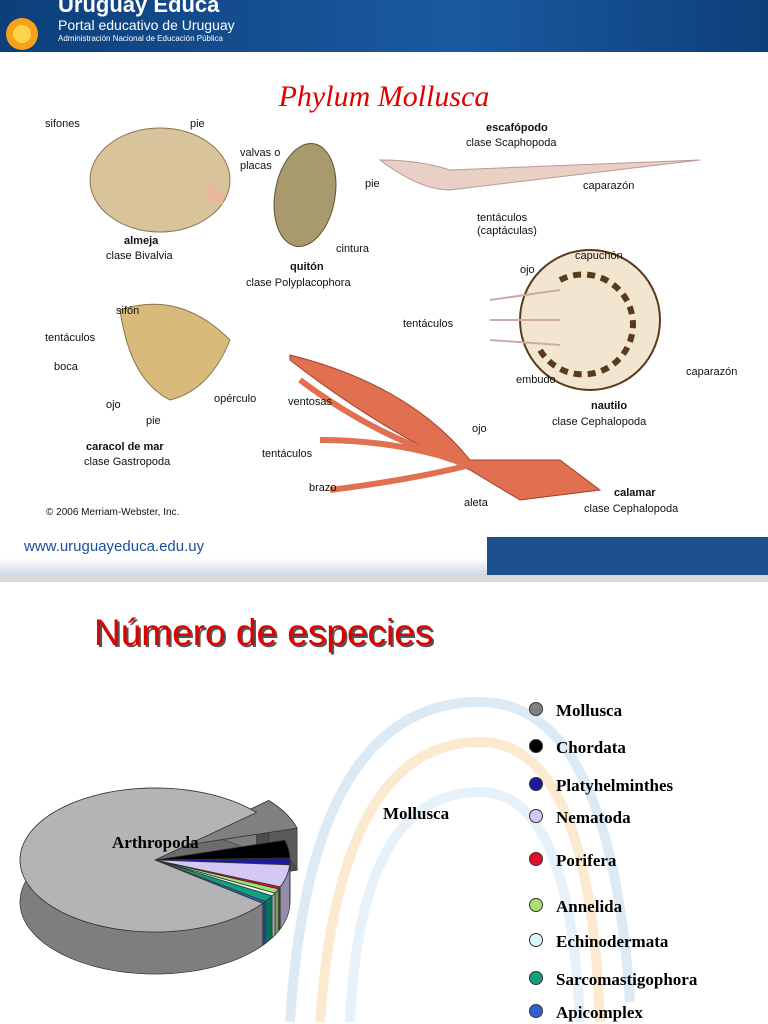 The width and height of the screenshot is (768, 1024). Describe the element at coordinates (264, 632) in the screenshot. I see `chart-title: Número de especies` at that location.